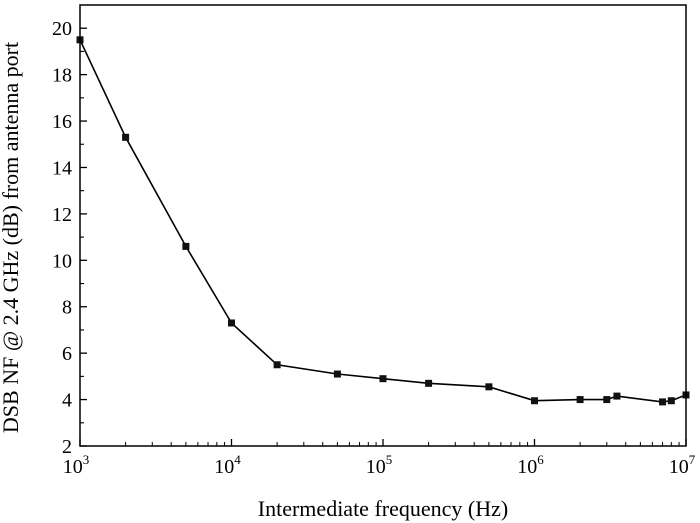 This screenshot has height=523, width=700. What do you see at coordinates (62, 261) in the screenshot?
I see `y-tick-label: 10` at bounding box center [62, 261].